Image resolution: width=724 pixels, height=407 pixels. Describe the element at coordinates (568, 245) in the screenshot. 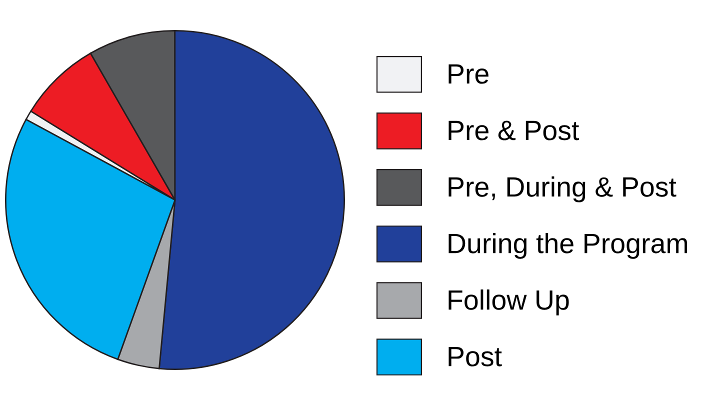

I see `legend-label: During the Program` at that location.